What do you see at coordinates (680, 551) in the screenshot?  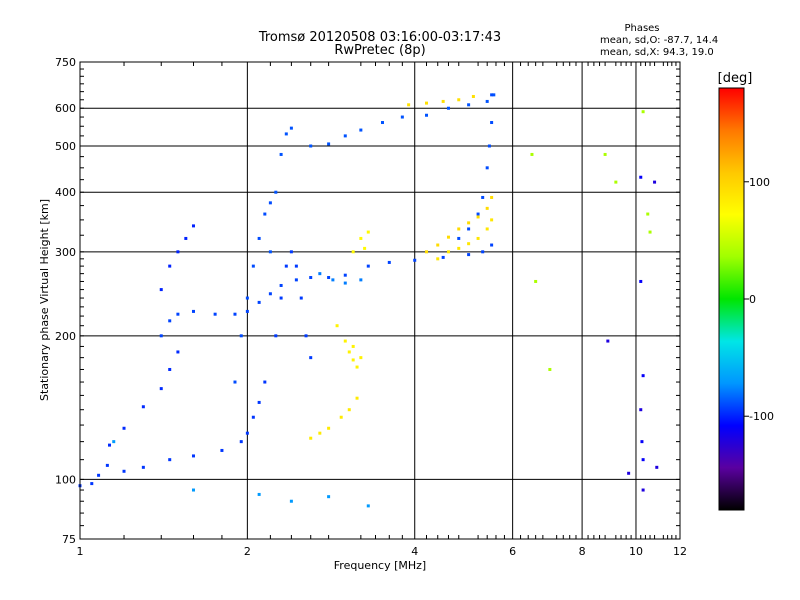 I see `x-tick-label: 12` at bounding box center [680, 551].